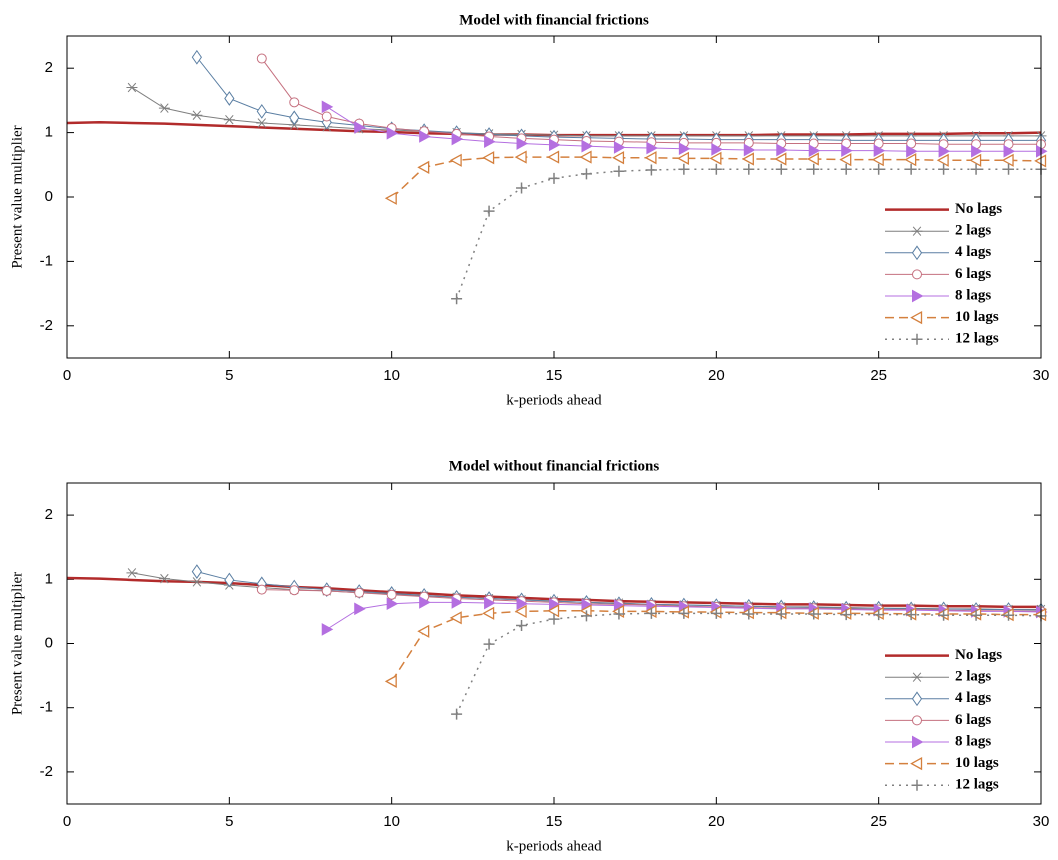 The width and height of the screenshot is (1058, 860). I want to click on x-tick-label: 10, so click(391, 821).